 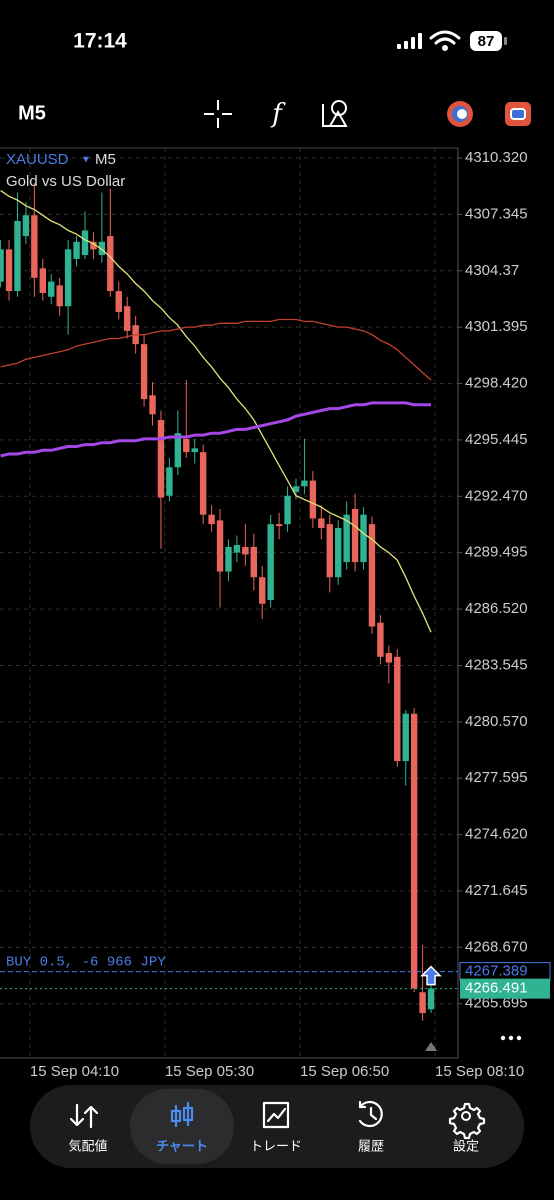 I want to click on y-tick-label: 4295.445, so click(x=496, y=439).